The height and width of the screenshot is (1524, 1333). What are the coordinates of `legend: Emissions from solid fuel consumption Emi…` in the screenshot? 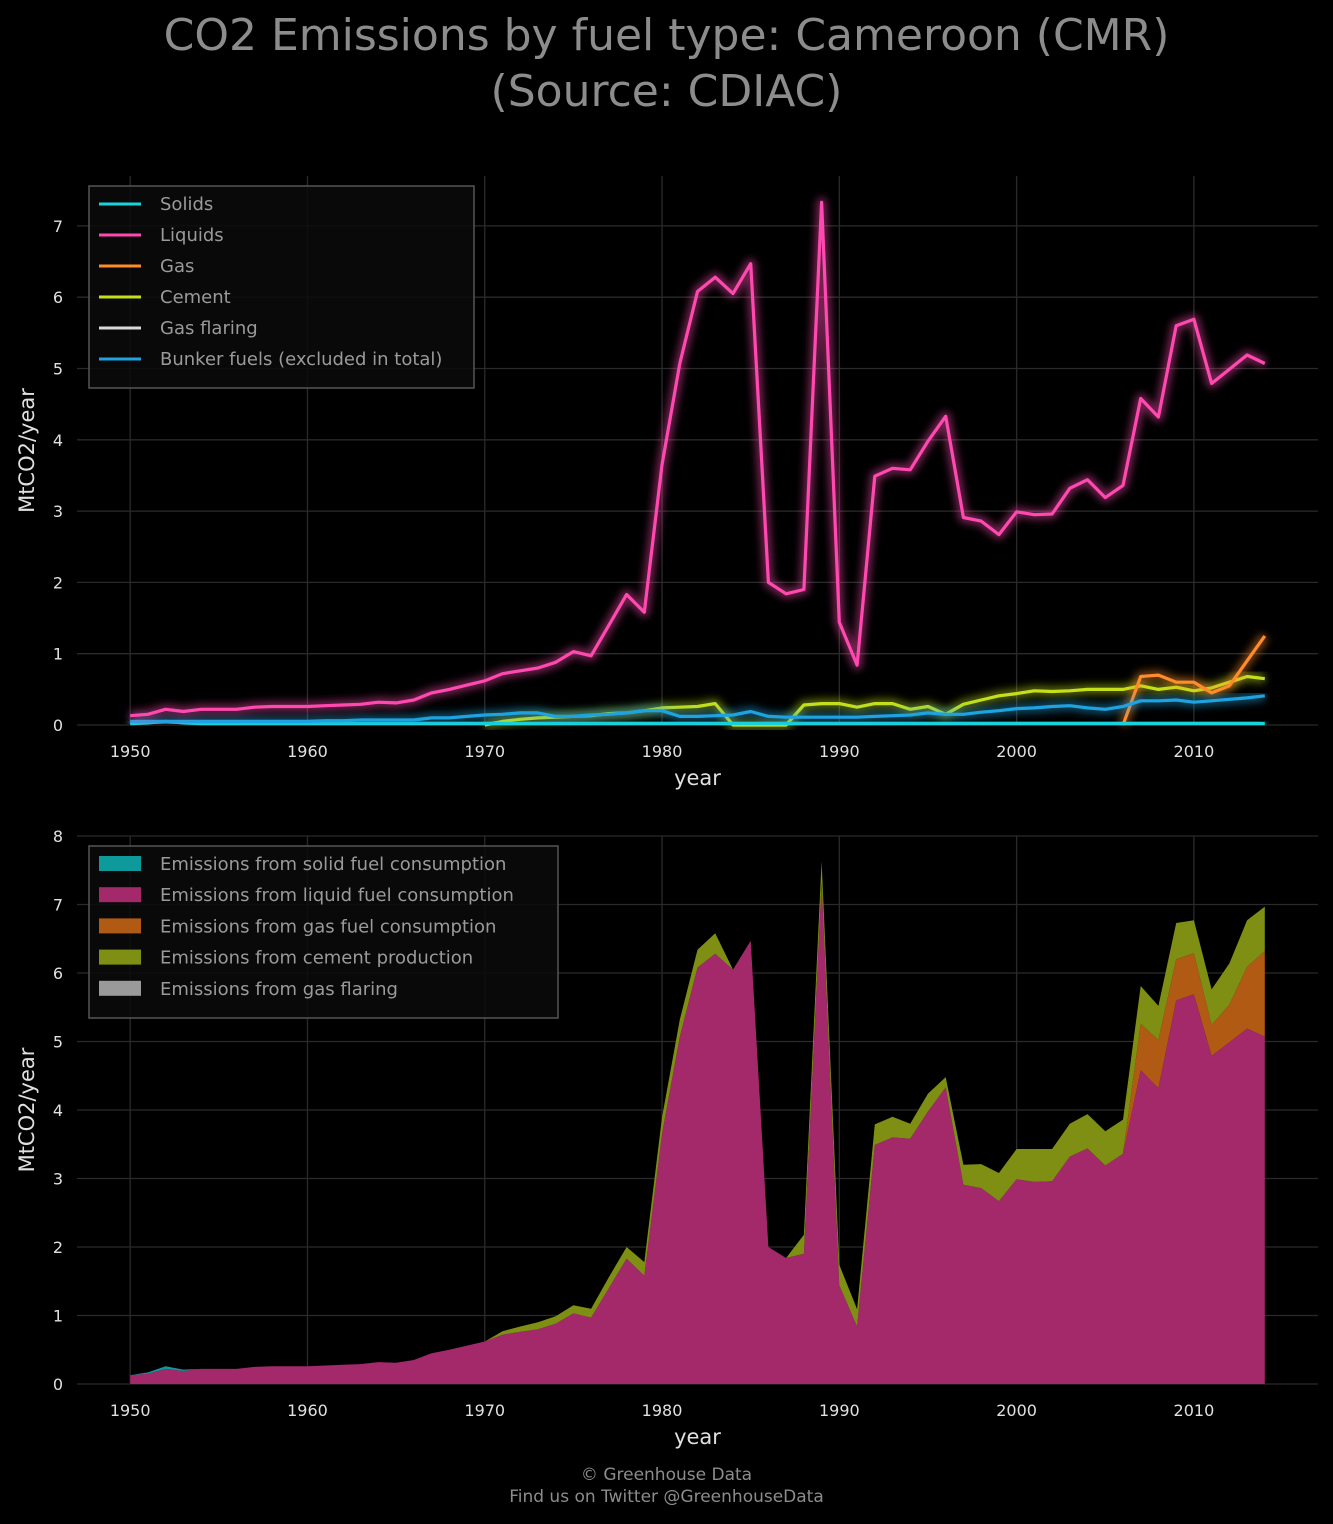 It's located at (323, 932).